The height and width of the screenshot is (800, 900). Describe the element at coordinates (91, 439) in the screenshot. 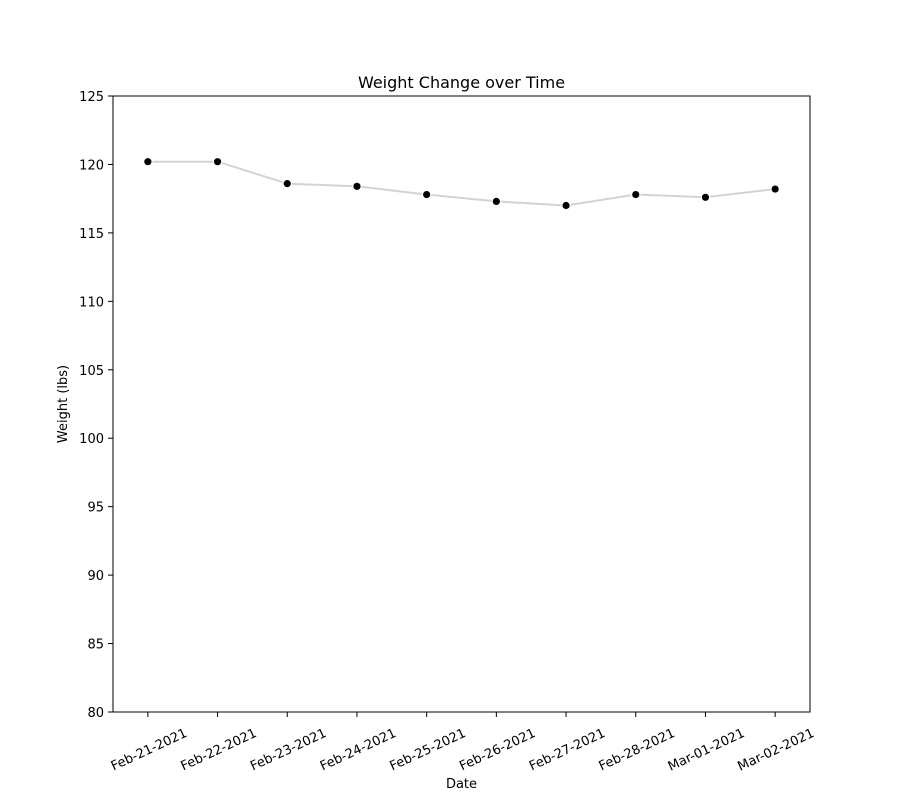

I see `y-tick-label: 100` at that location.